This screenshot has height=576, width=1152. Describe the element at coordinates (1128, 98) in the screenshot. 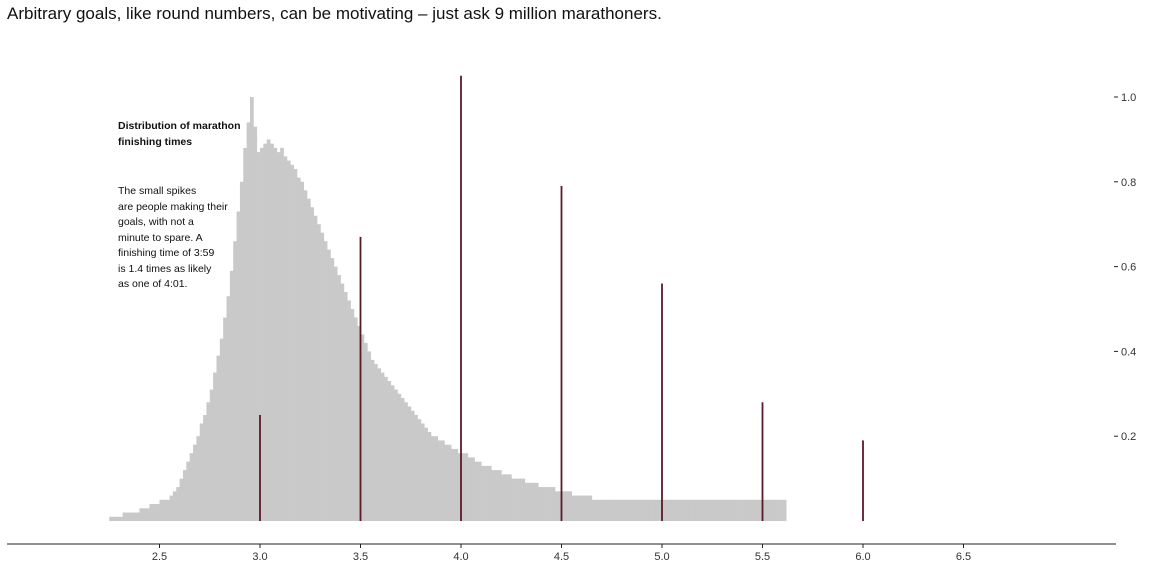

I see `y-tick-label: 1.0` at that location.